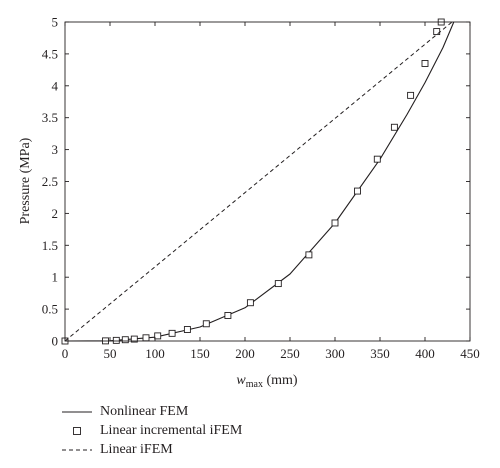 The height and width of the screenshot is (468, 500). Describe the element at coordinates (241, 380) in the screenshot. I see `x-axis-title-var: w` at that location.